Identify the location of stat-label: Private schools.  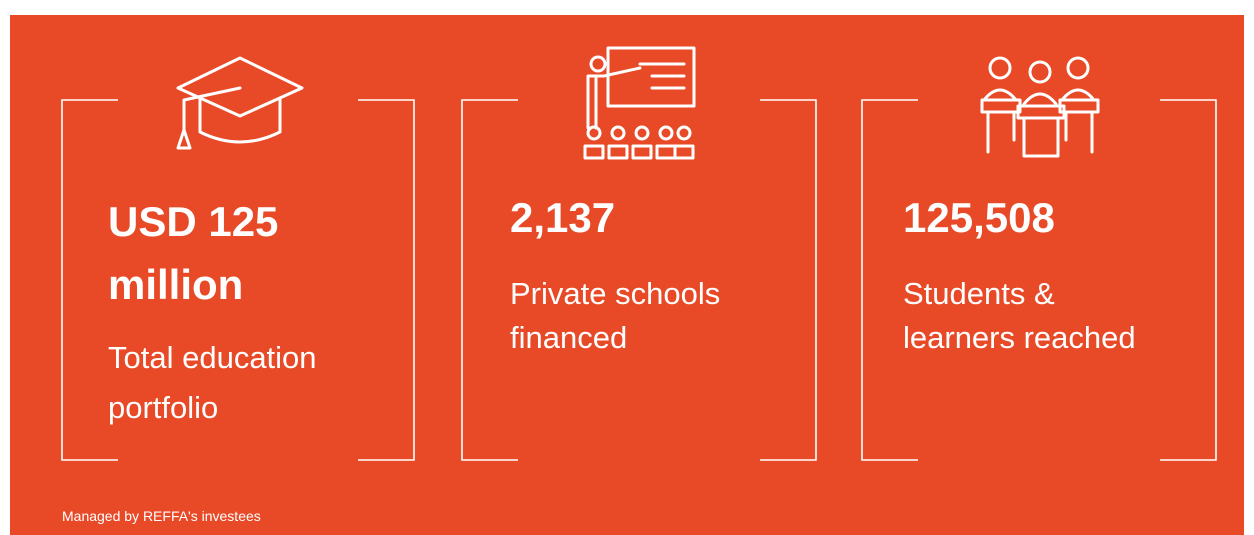
(615, 293).